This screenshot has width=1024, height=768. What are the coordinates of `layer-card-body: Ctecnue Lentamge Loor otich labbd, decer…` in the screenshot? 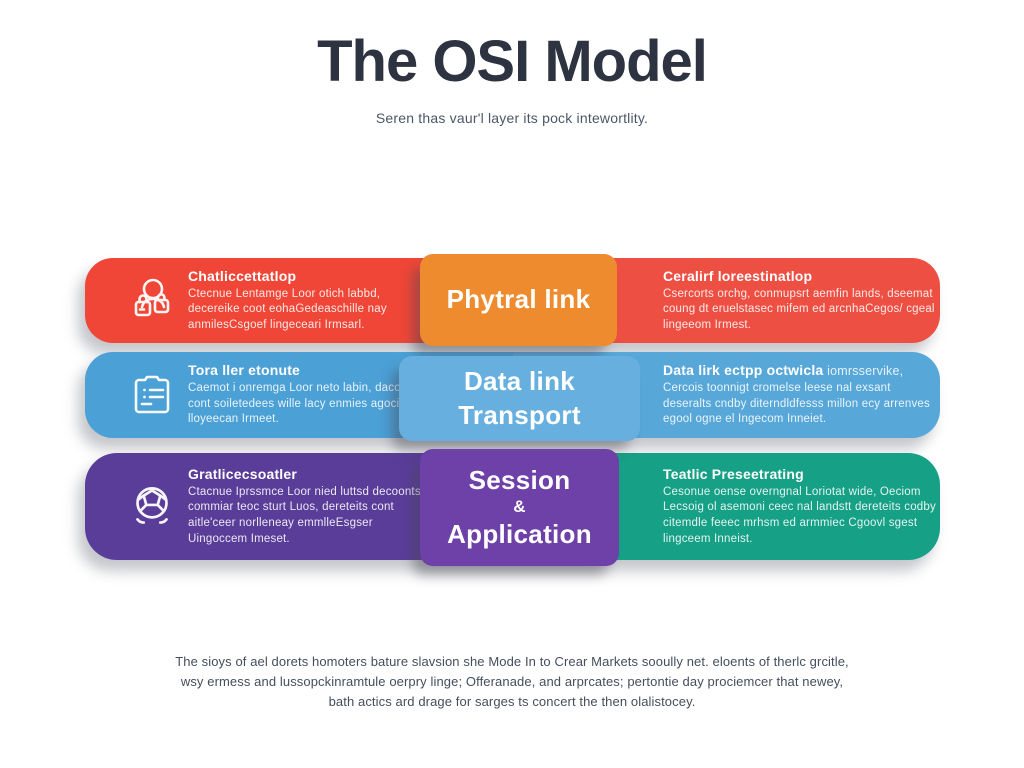 It's located at (287, 309).